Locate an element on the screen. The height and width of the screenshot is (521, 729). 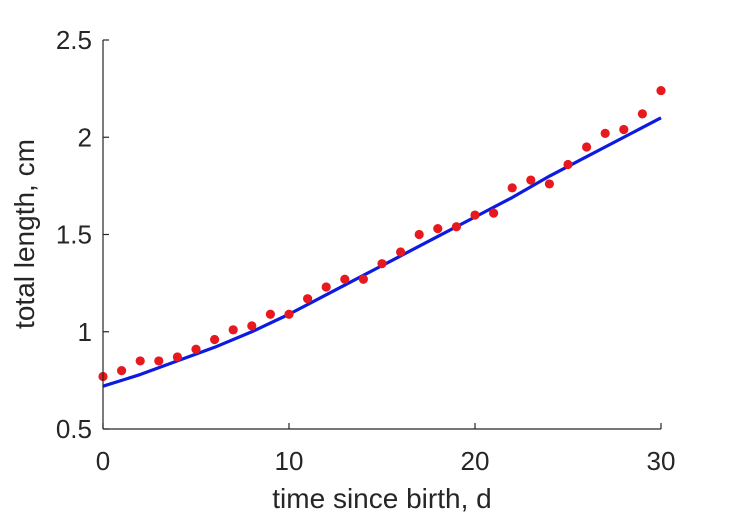
y-tick-label: 1 is located at coordinates (85, 332).